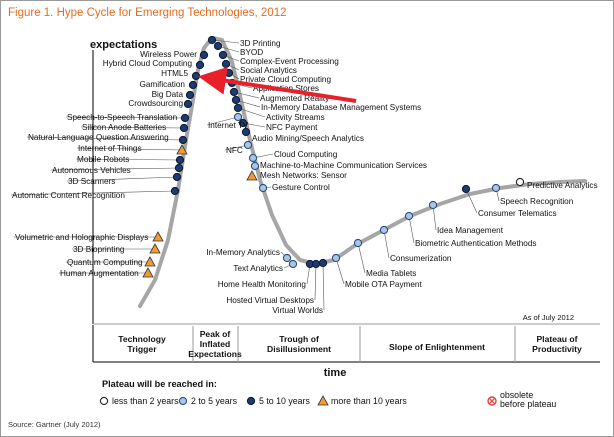  I want to click on label-3d-printing: 3D Printing, so click(260, 43).